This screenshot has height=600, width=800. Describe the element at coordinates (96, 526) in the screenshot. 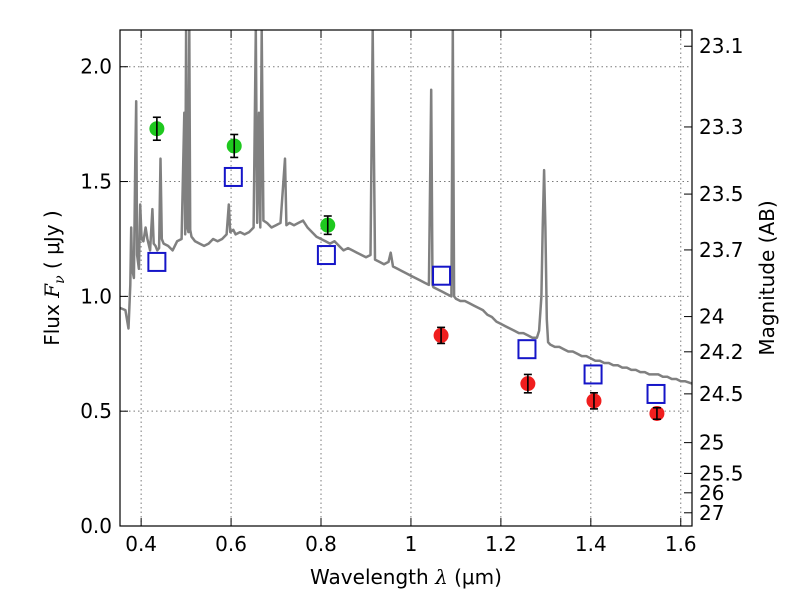

I see `y-tick-label: 0.0` at that location.